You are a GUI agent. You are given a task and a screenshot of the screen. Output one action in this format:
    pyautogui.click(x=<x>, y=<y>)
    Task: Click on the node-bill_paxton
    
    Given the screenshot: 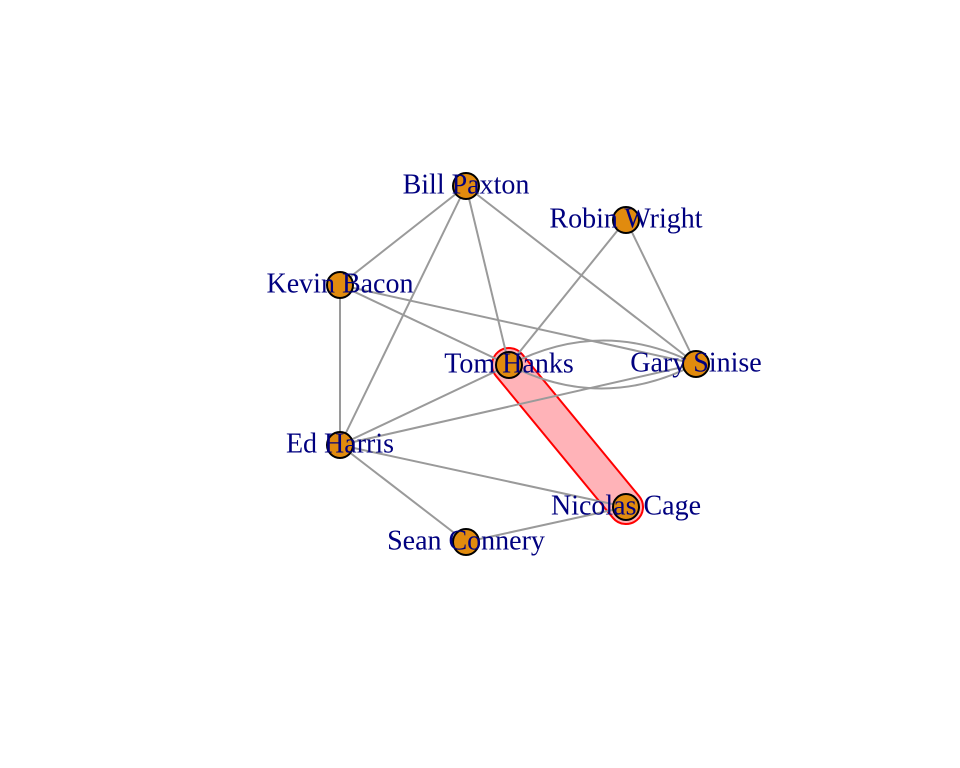 What is the action you would take?
    pyautogui.click(x=466, y=186)
    